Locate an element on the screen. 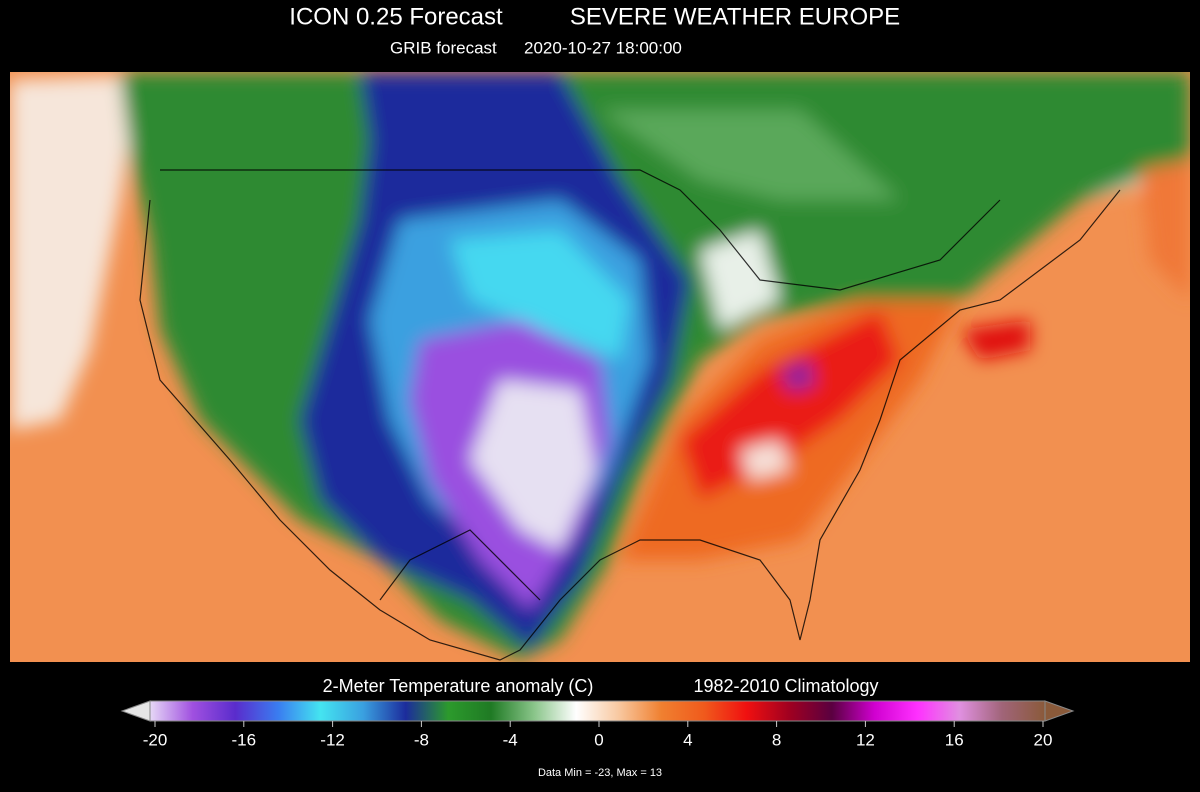  colorbar-tick-label: -12 is located at coordinates (332, 739).